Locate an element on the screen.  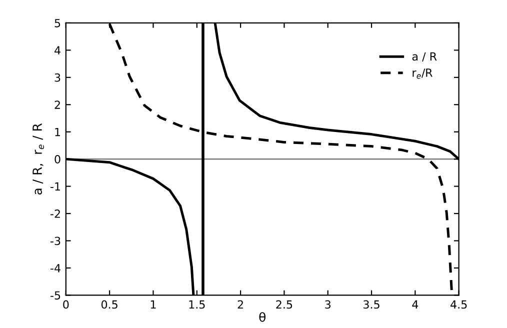
x-tick-label: 4.5 is located at coordinates (458, 304).